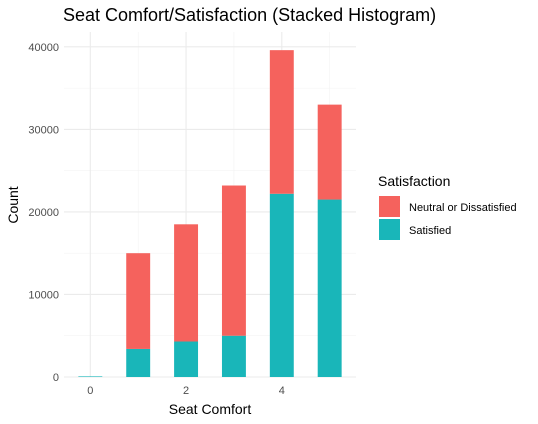 The width and height of the screenshot is (538, 424). Describe the element at coordinates (43, 48) in the screenshot. I see `y-tick-label: 40000` at that location.